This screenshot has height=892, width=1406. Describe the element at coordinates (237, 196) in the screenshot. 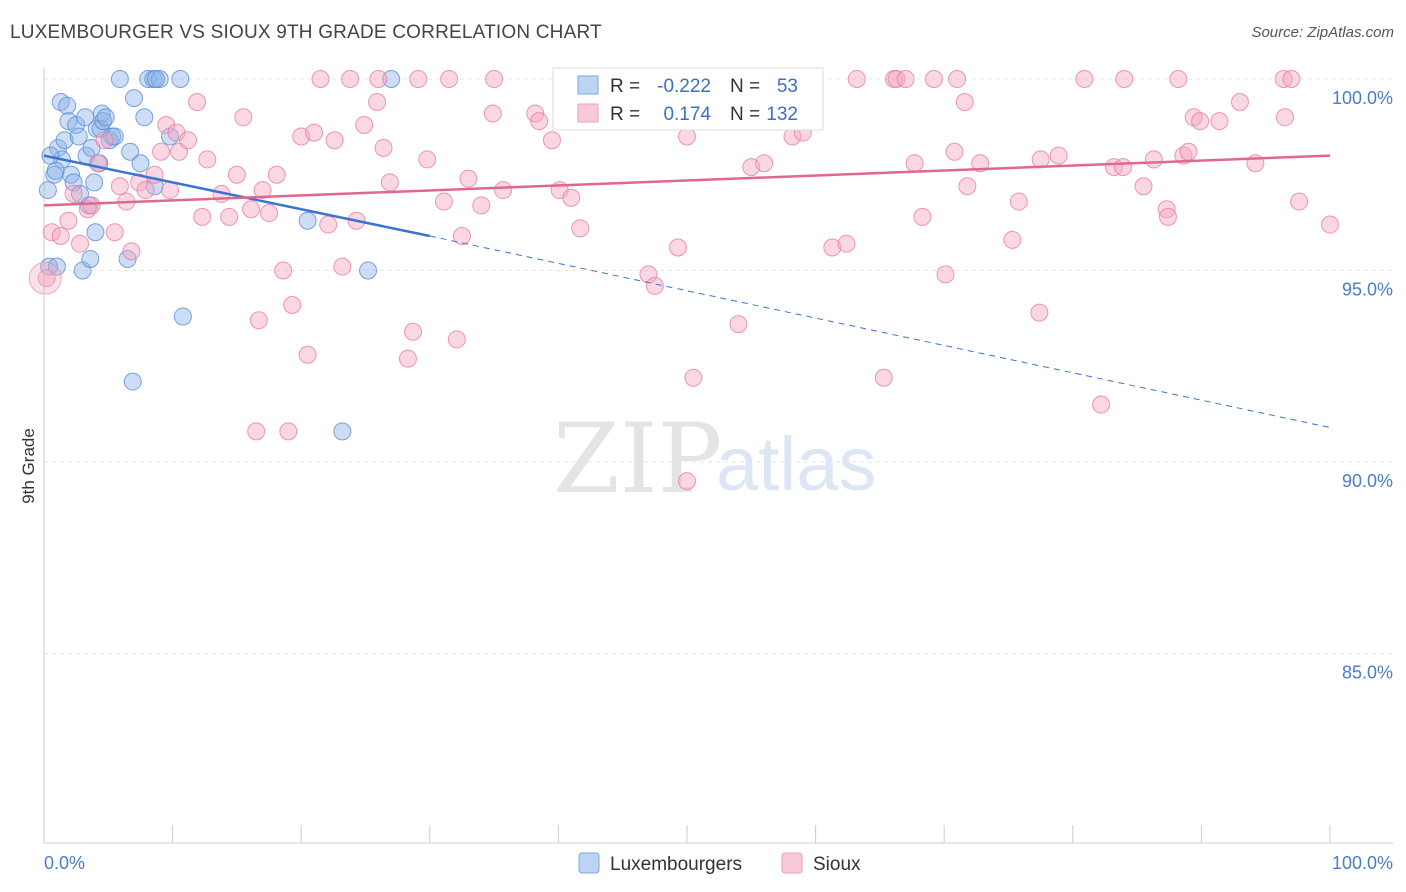

I see `trend-line-luxembourgers` at that location.